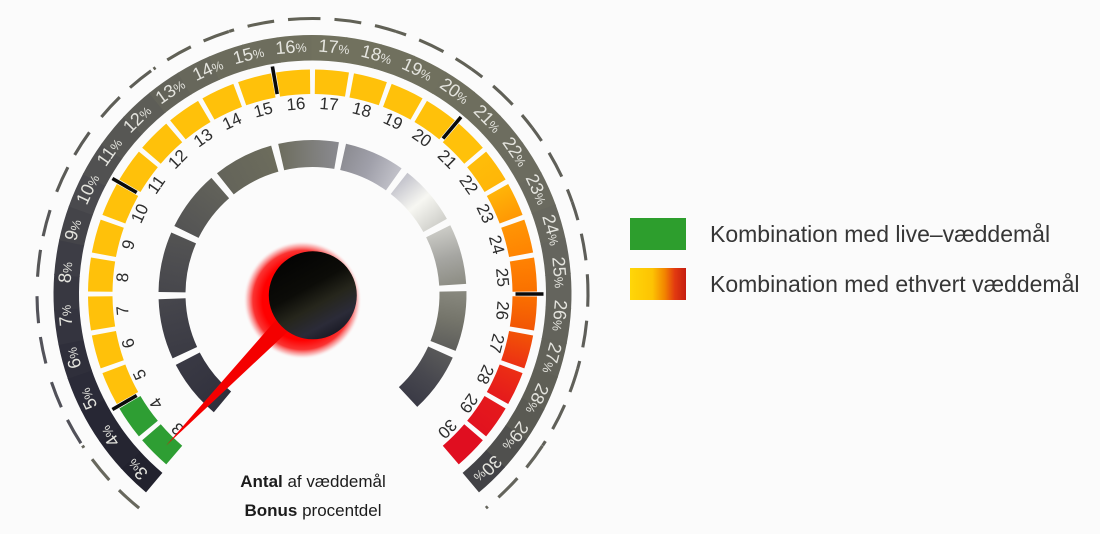 This screenshot has height=534, width=1100. What do you see at coordinates (66, 272) in the screenshot?
I see `svg-text: 8%` at bounding box center [66, 272].